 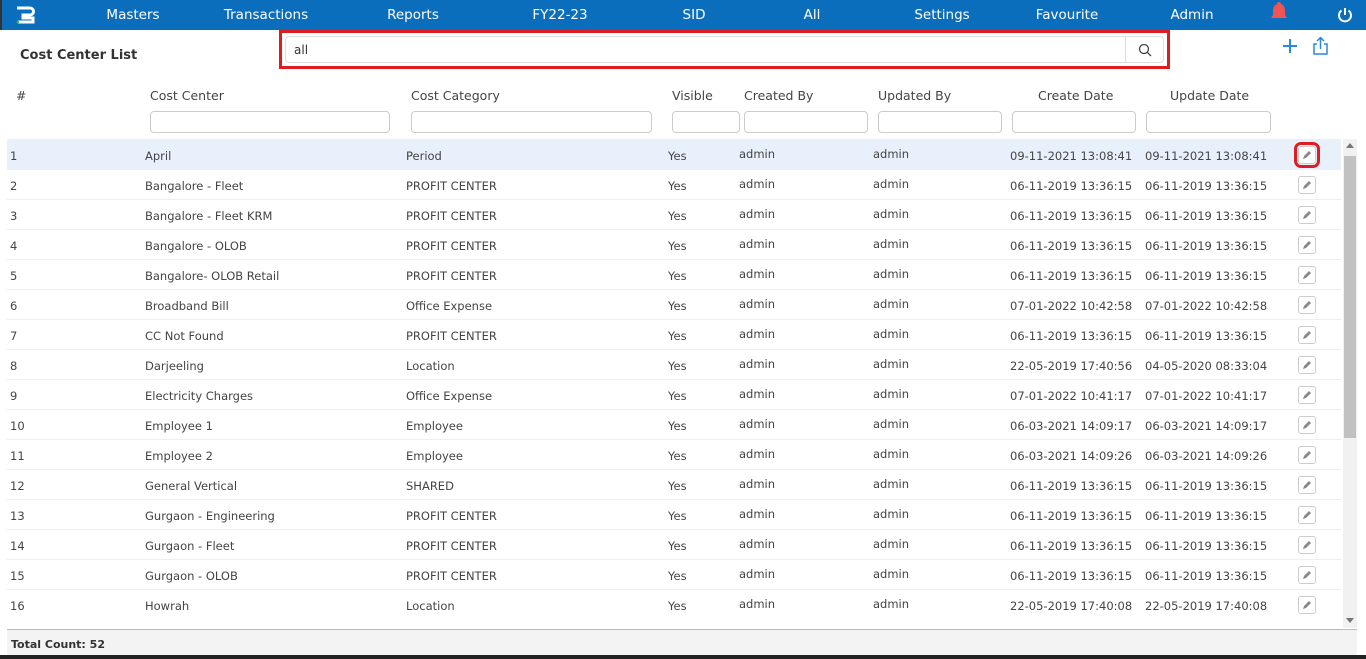 What do you see at coordinates (187, 95) in the screenshot?
I see `col-header-cost-center: Cost Center` at bounding box center [187, 95].